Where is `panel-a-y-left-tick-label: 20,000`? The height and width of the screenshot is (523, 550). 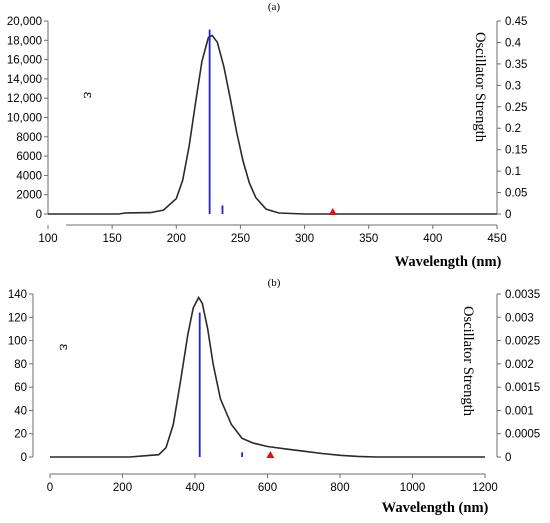
panel-a-y-left-tick-label: 20,000 is located at coordinates (24, 22).